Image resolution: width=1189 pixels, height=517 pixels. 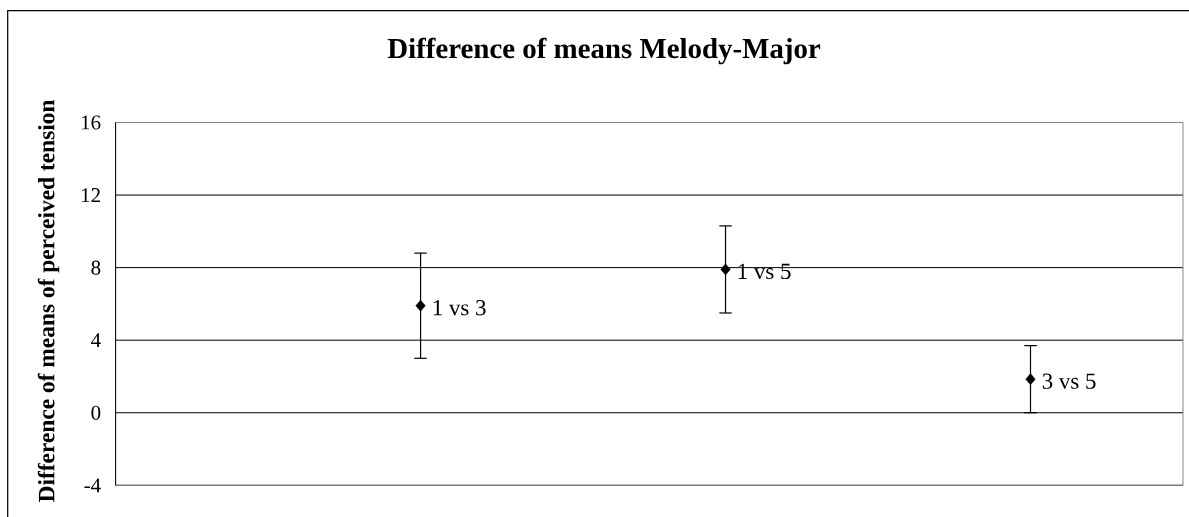 I want to click on y-tick-label: 16, so click(x=91, y=122).